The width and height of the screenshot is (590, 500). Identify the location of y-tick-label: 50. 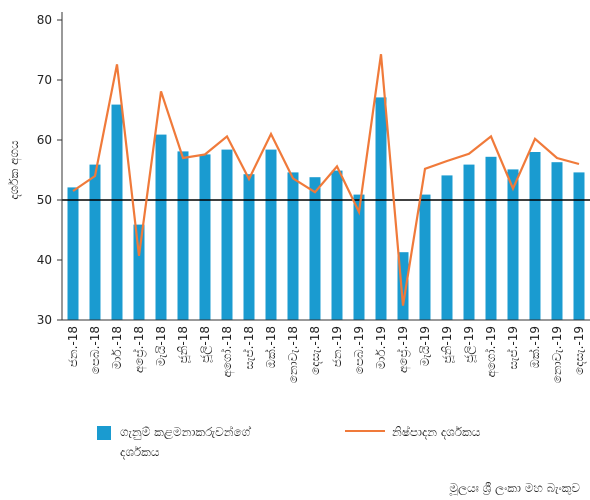
(44, 200).